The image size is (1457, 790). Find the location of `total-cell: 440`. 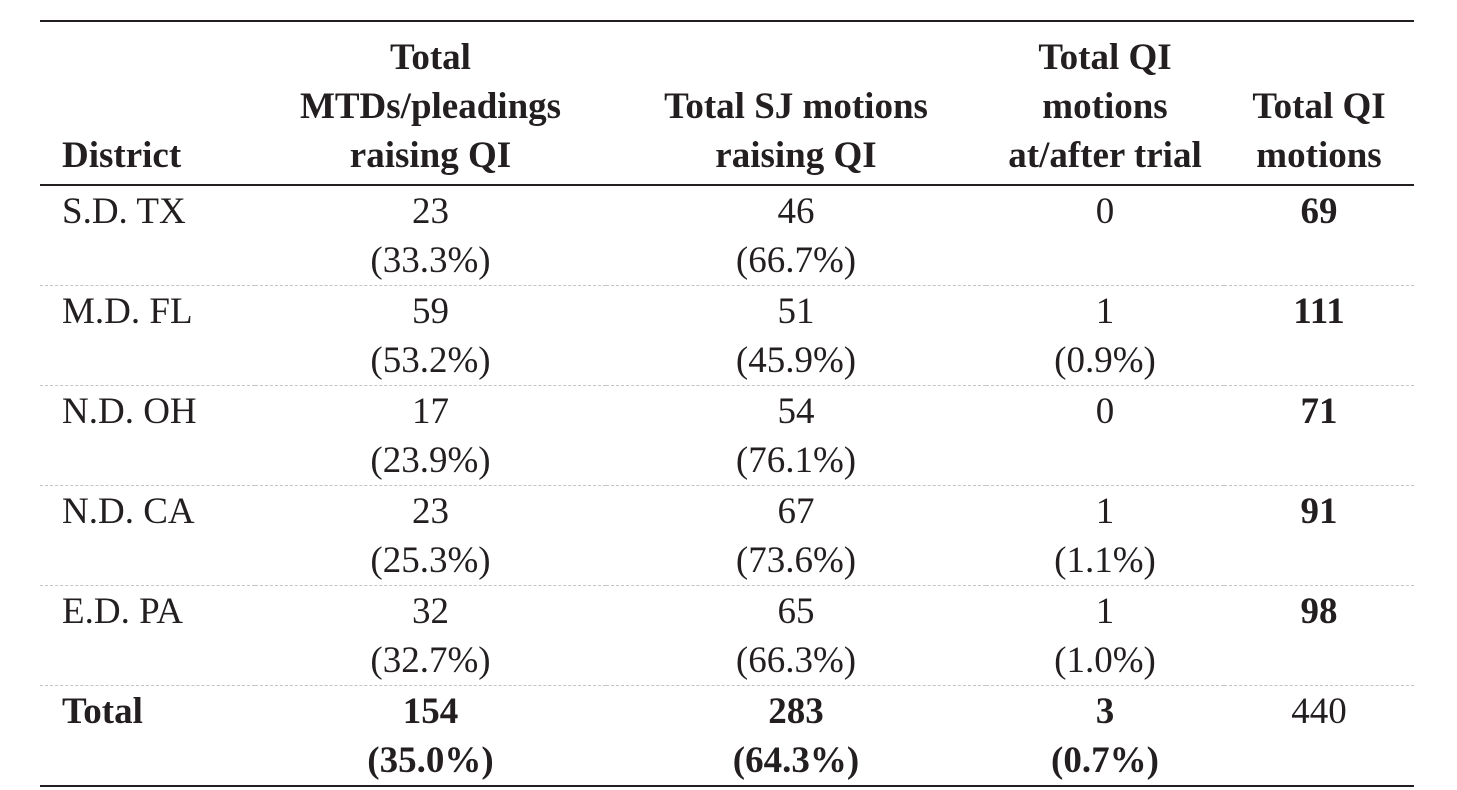

total-cell: 440 is located at coordinates (1319, 711).